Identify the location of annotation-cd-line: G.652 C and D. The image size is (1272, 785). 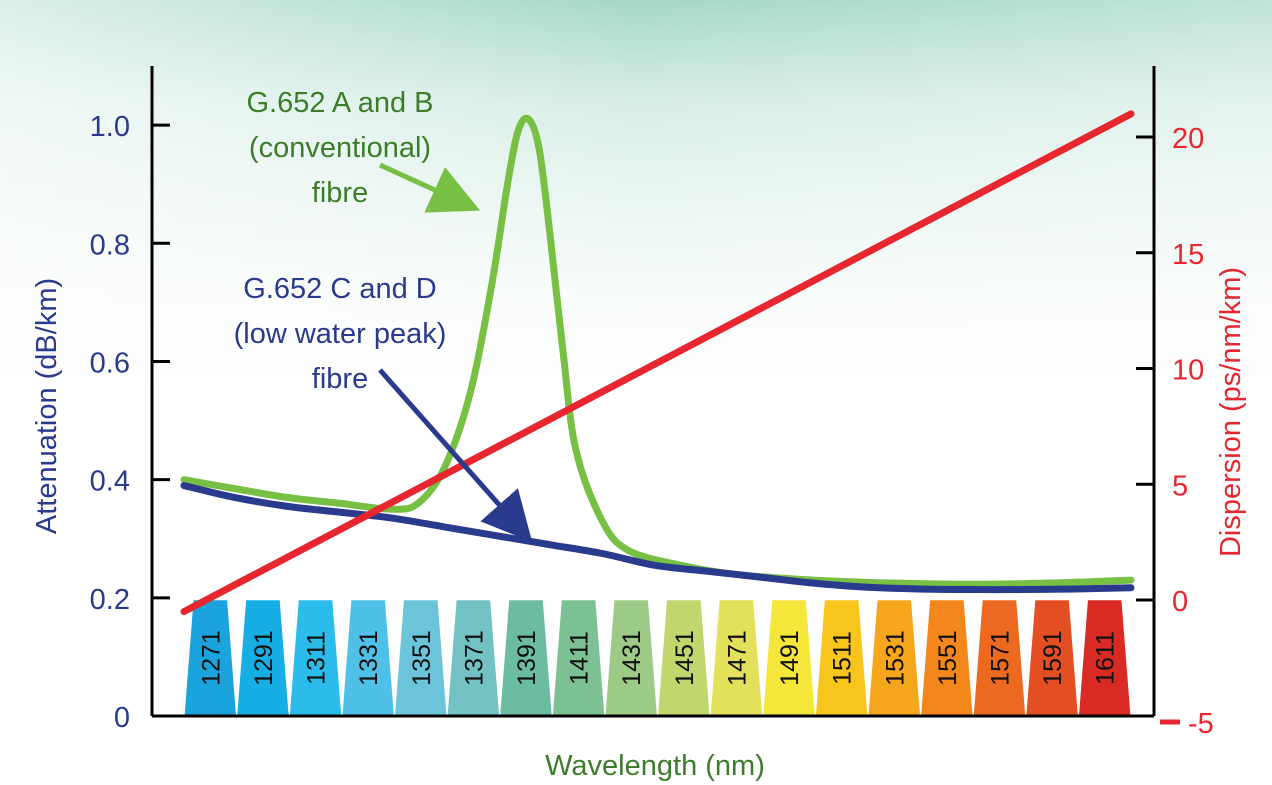
(339, 289).